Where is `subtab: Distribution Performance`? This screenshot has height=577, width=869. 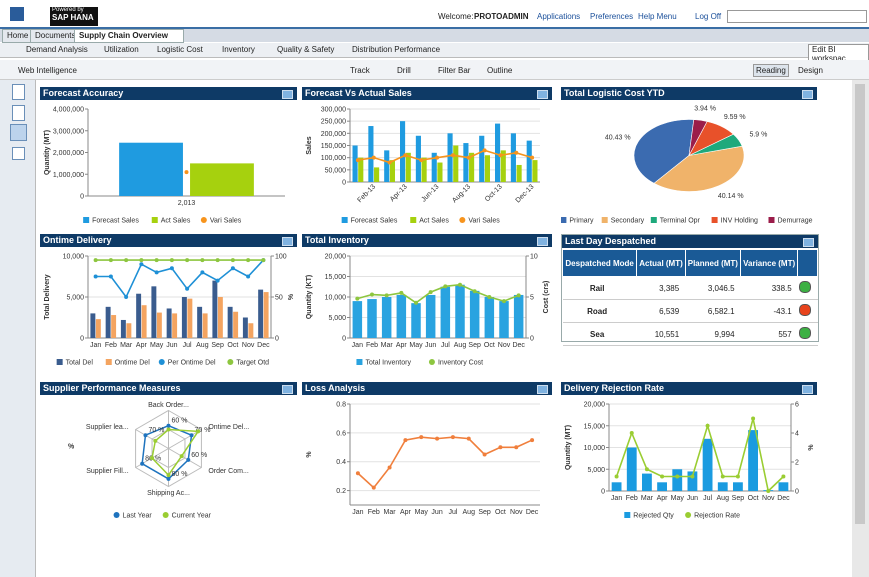 subtab: Distribution Performance is located at coordinates (396, 49).